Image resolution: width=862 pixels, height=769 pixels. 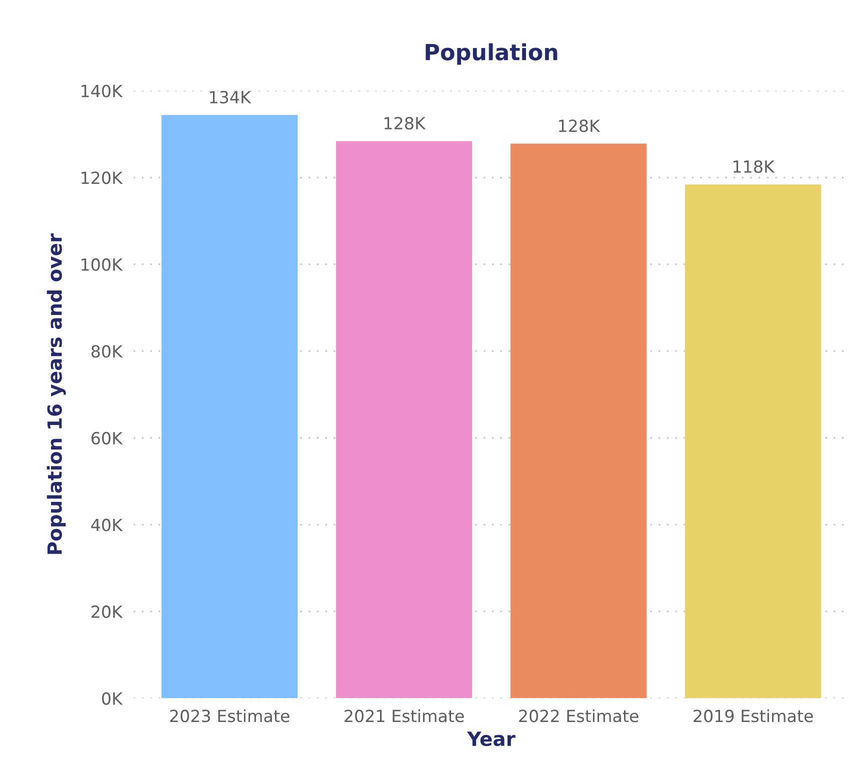 What do you see at coordinates (754, 166) in the screenshot?
I see `data-label: 118K` at bounding box center [754, 166].